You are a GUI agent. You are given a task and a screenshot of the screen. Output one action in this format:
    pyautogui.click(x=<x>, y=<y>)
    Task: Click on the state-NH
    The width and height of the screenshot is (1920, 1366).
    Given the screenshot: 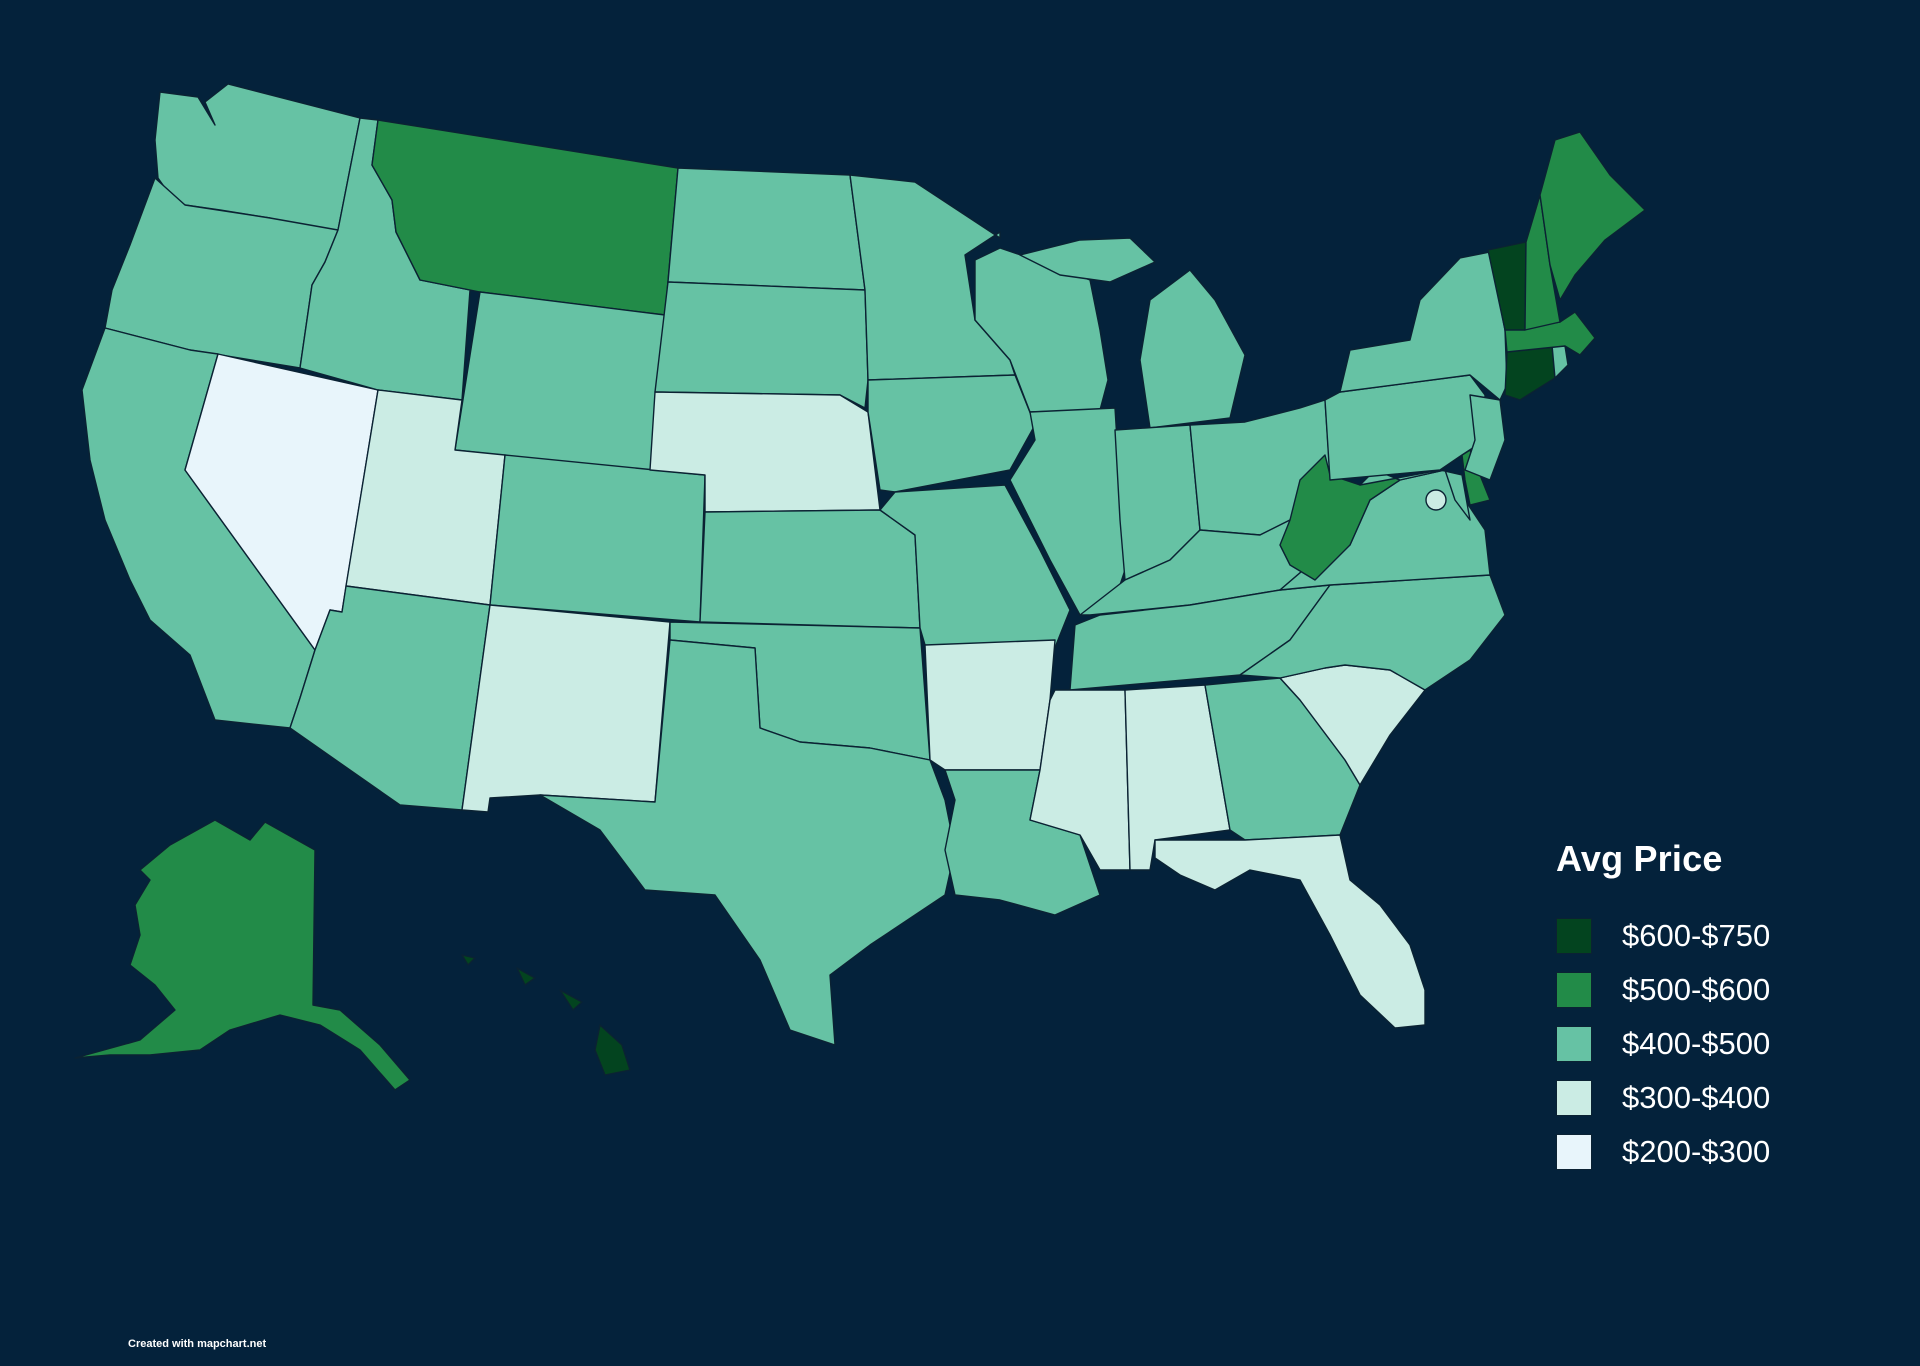 What is the action you would take?
    pyautogui.click(x=1542, y=262)
    